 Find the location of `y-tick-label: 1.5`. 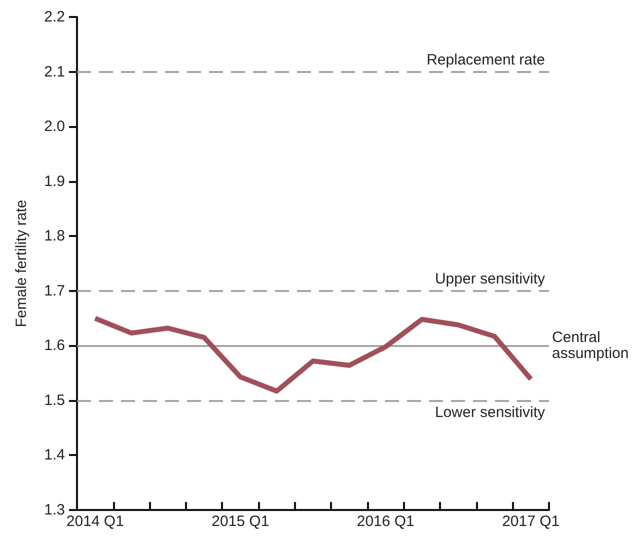

y-tick-label: 1.5 is located at coordinates (54, 400).